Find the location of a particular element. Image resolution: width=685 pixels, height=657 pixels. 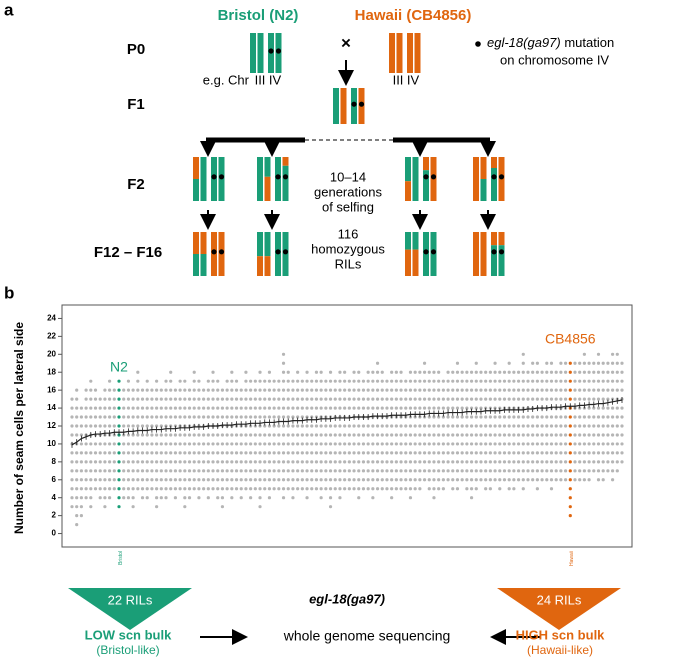

low-bulk-triangle is located at coordinates (130, 609).